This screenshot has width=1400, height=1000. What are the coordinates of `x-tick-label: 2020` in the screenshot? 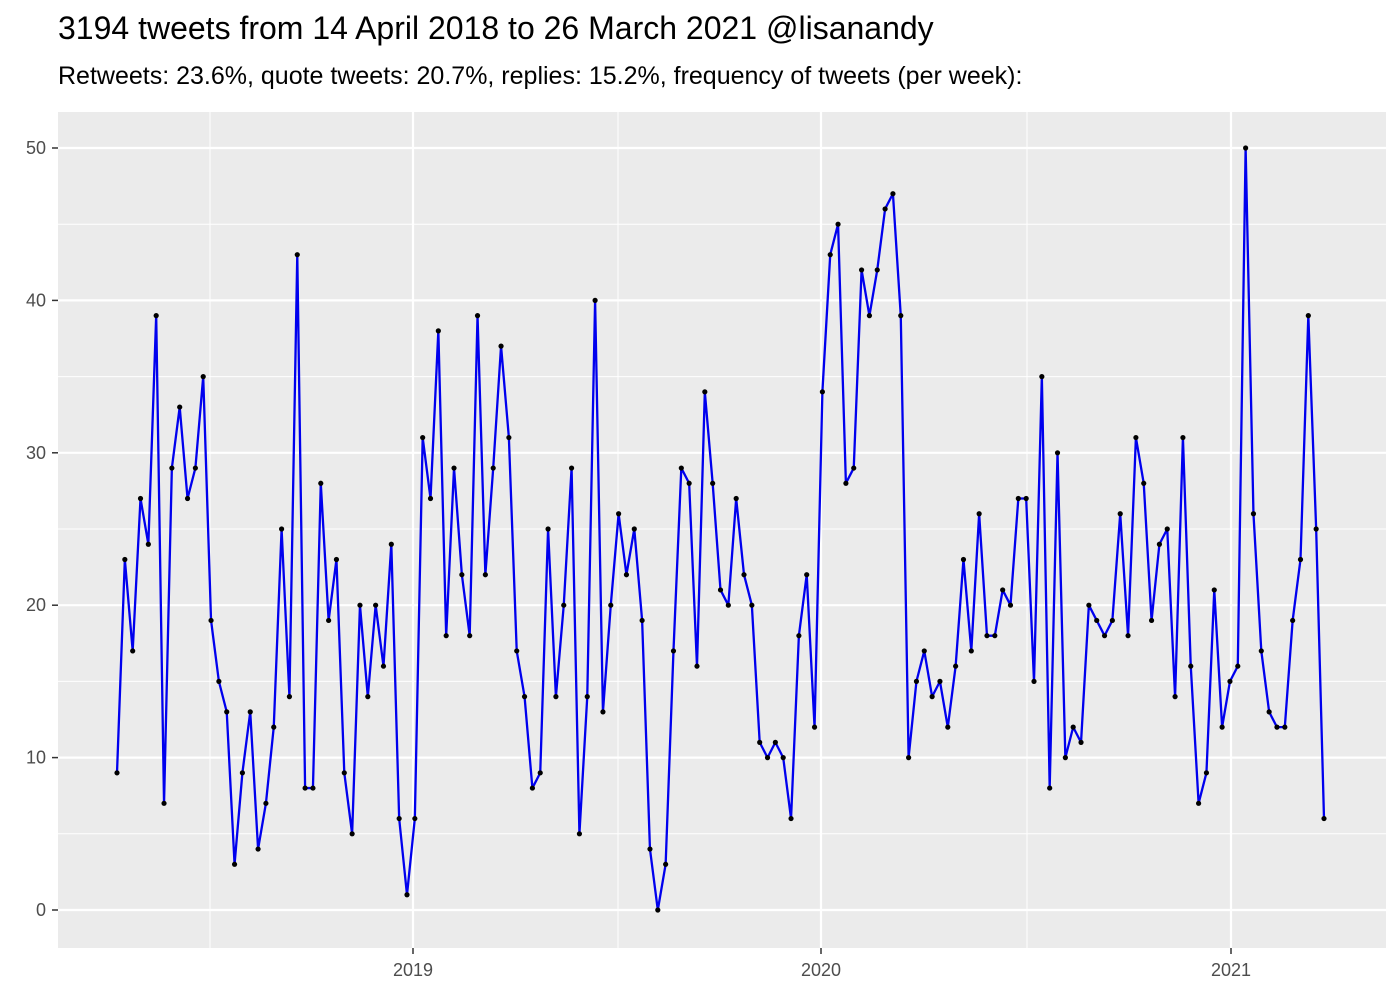 It's located at (821, 970).